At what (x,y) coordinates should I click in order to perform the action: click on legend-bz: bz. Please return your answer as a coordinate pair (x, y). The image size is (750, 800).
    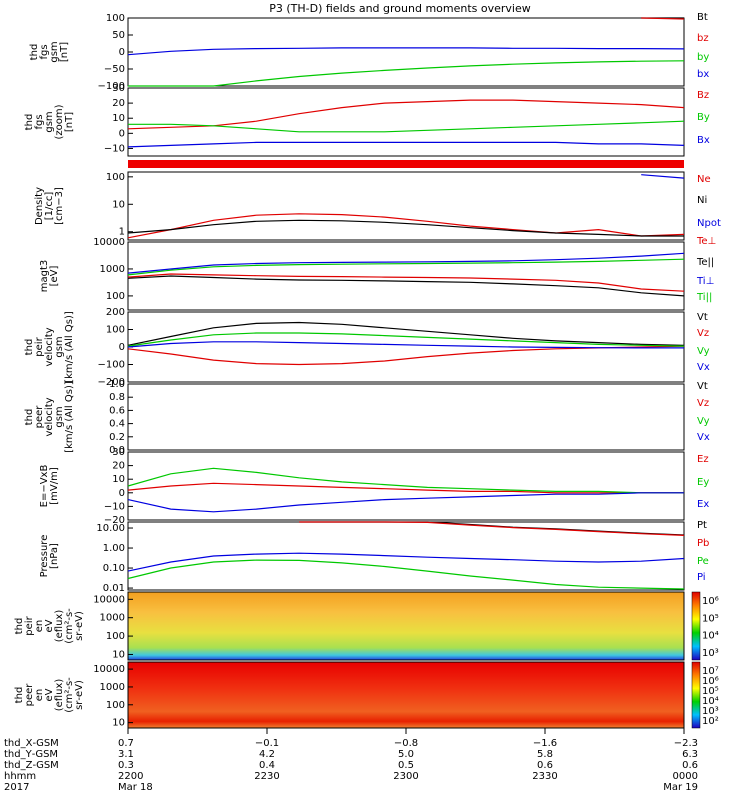
    Looking at the image, I should click on (703, 38).